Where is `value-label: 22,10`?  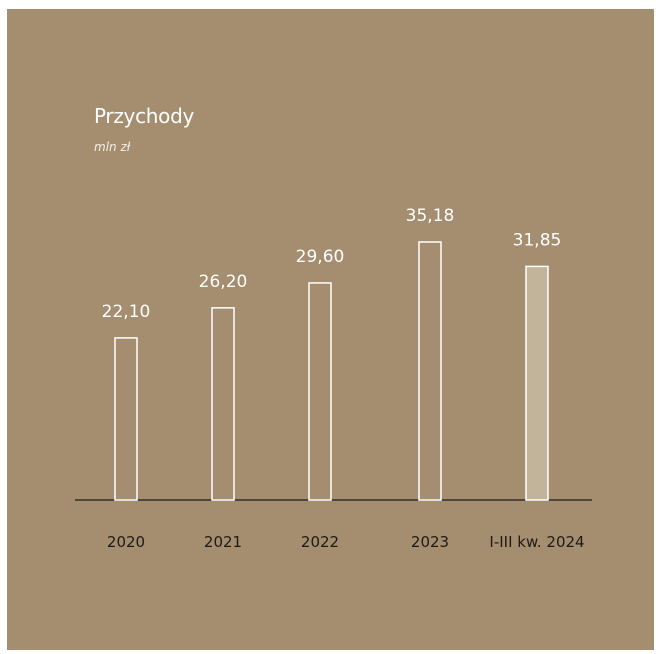 value-label: 22,10 is located at coordinates (126, 312).